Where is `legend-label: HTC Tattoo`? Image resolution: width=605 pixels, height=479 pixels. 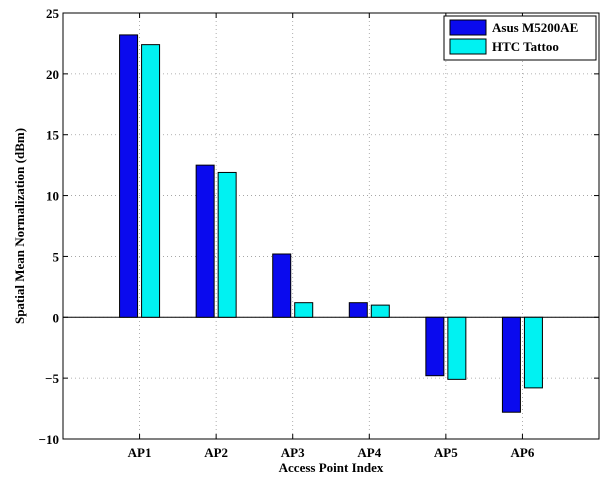
legend-label: HTC Tattoo is located at coordinates (525, 46).